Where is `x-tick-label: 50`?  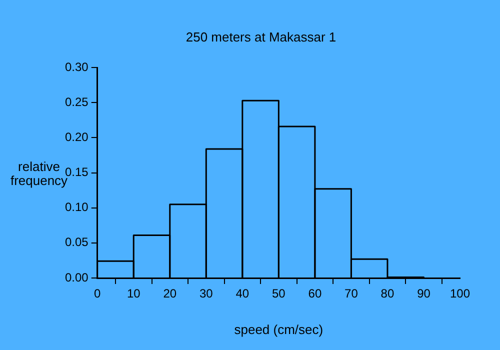 x-tick-label: 50 is located at coordinates (279, 293).